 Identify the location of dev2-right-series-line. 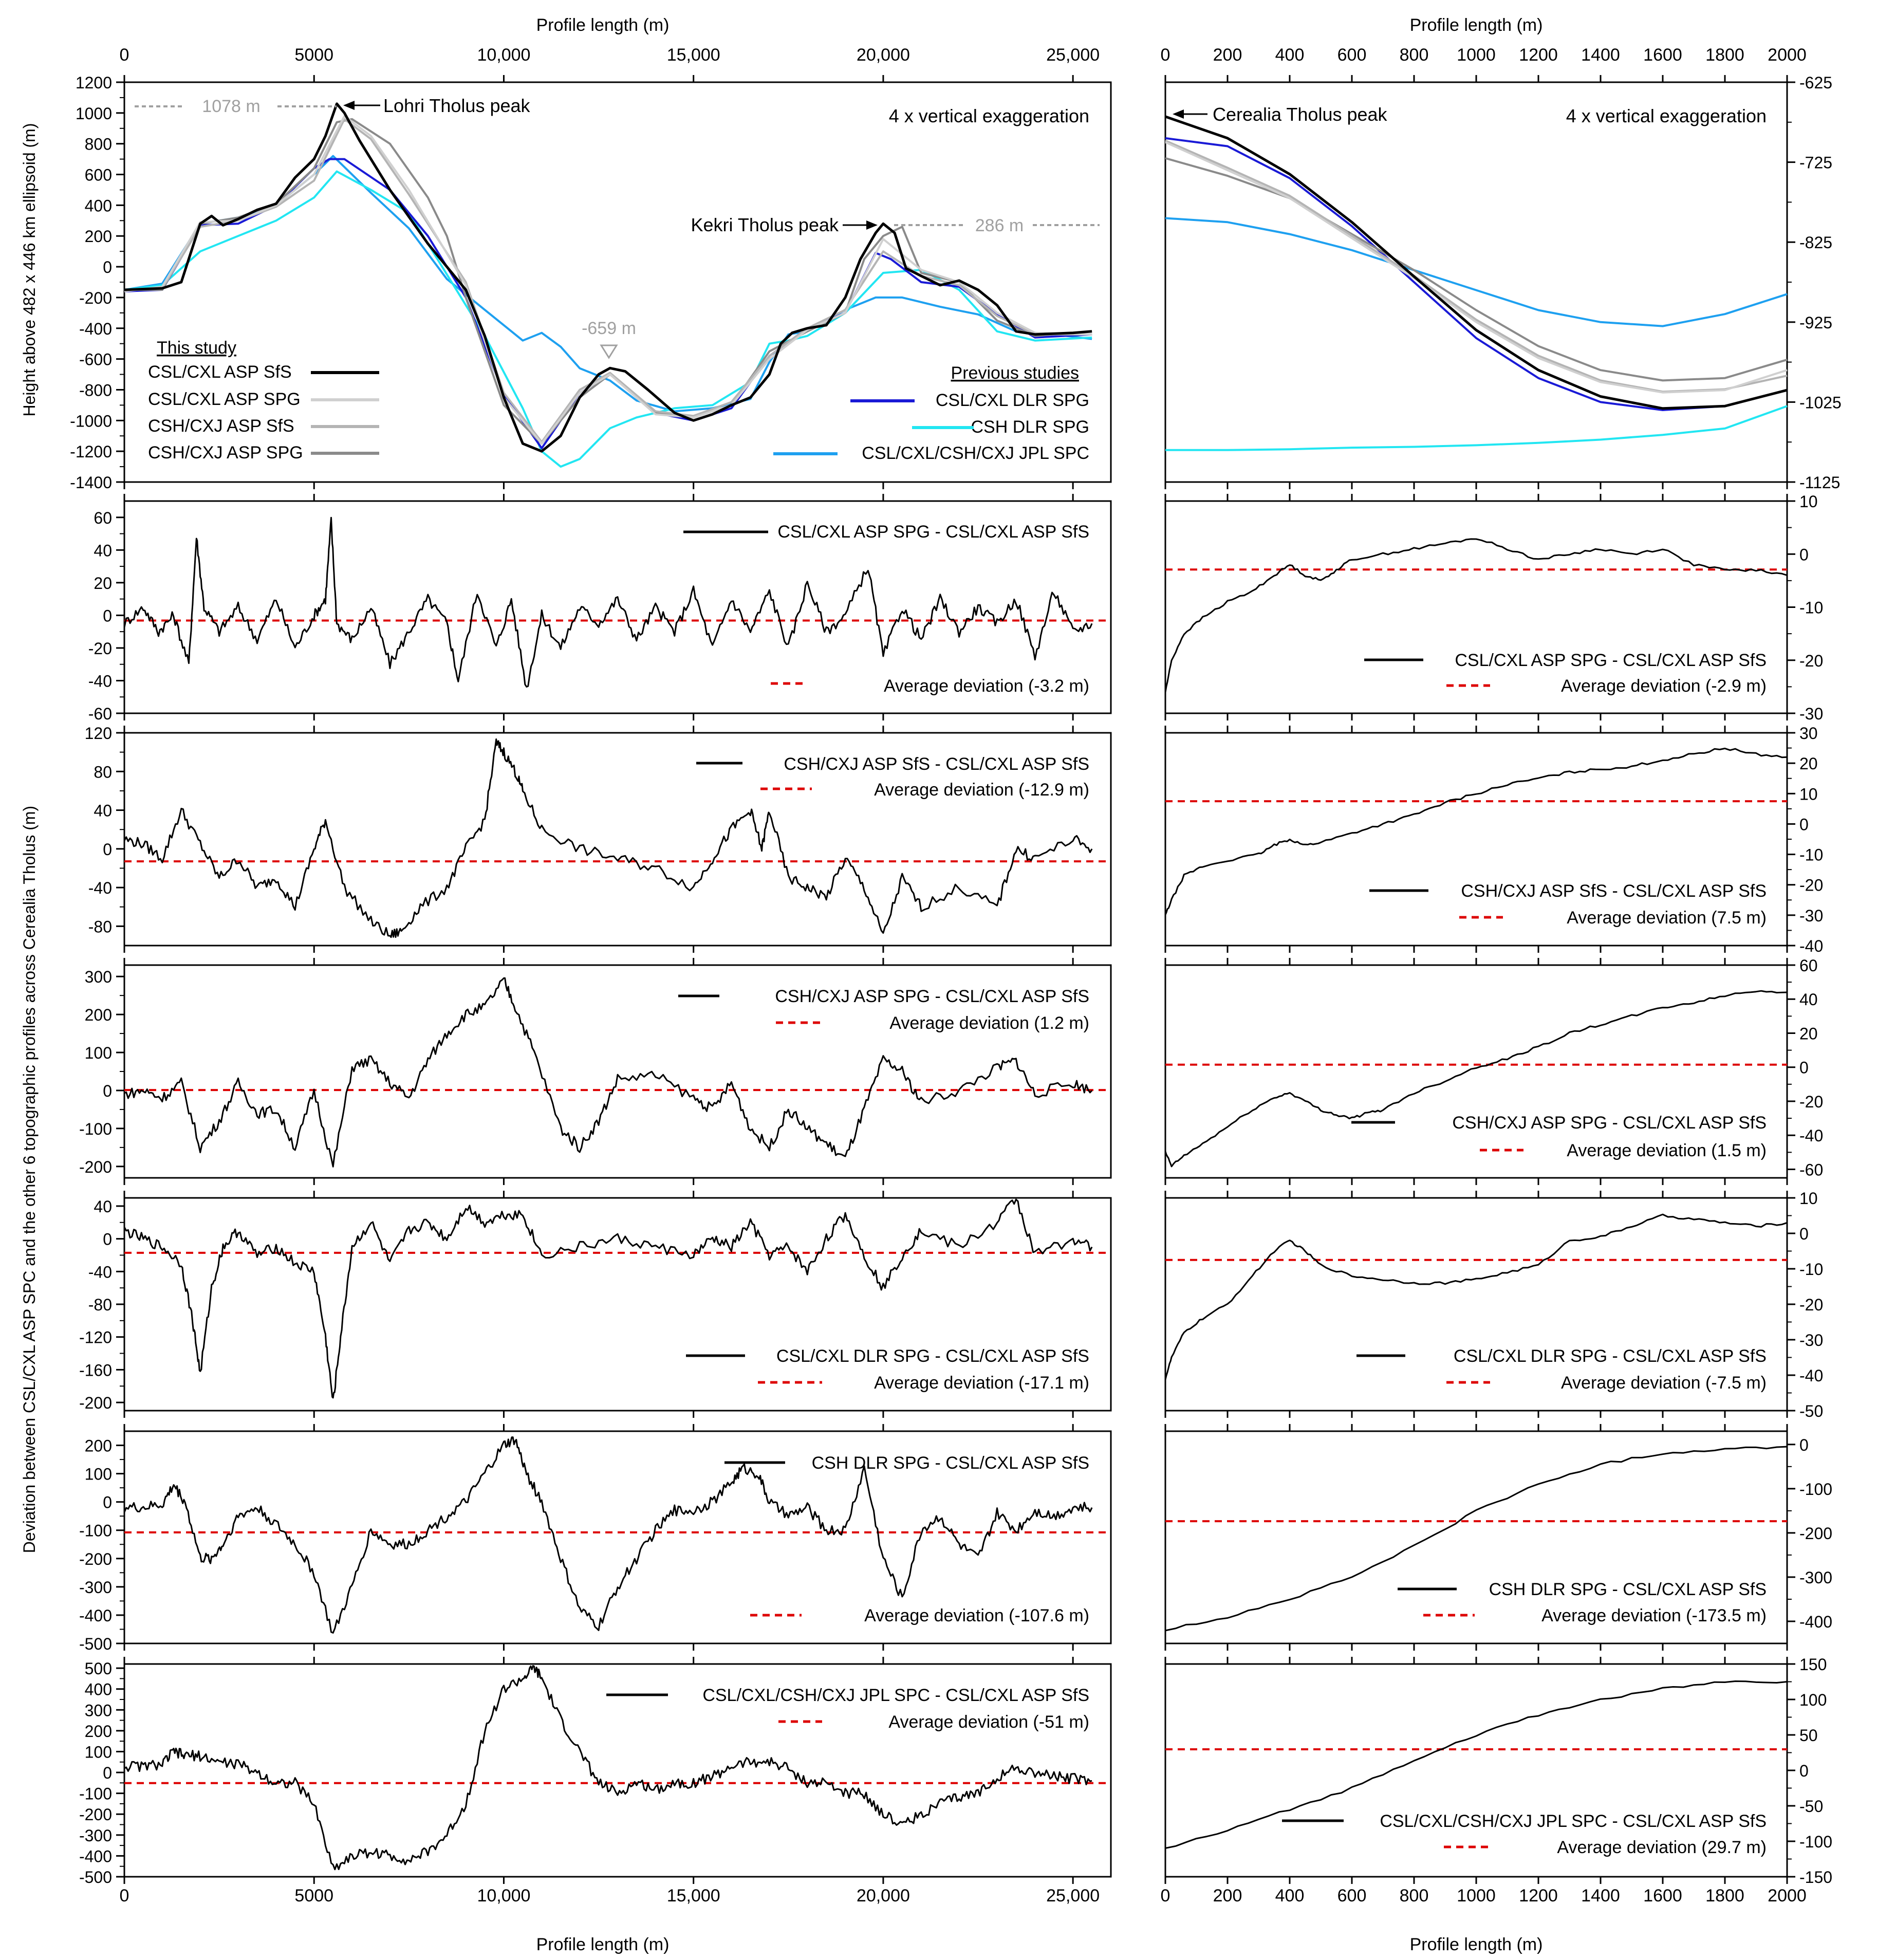
(1476, 831).